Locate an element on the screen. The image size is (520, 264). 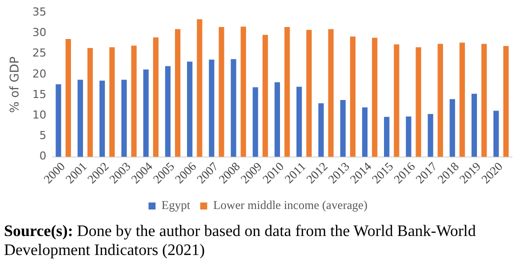
y-tick-label: 10 is located at coordinates (39, 115).